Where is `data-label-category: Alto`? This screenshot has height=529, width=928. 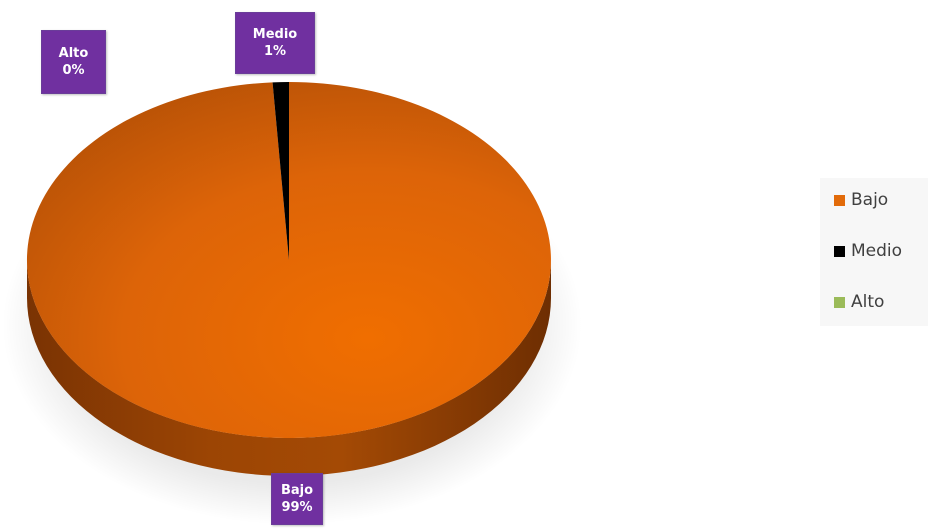 data-label-category: Alto is located at coordinates (73, 53).